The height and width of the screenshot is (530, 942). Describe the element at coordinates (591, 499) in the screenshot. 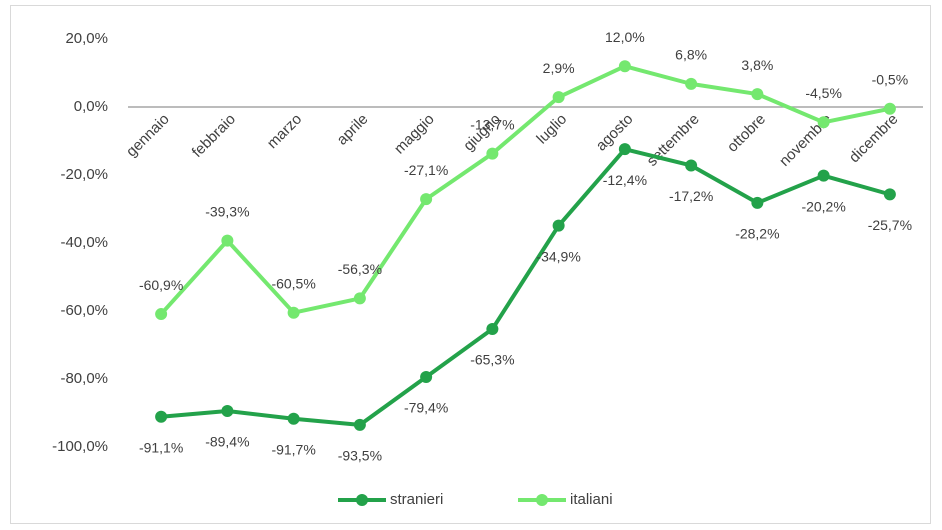

I see `legend-label: italiani` at that location.